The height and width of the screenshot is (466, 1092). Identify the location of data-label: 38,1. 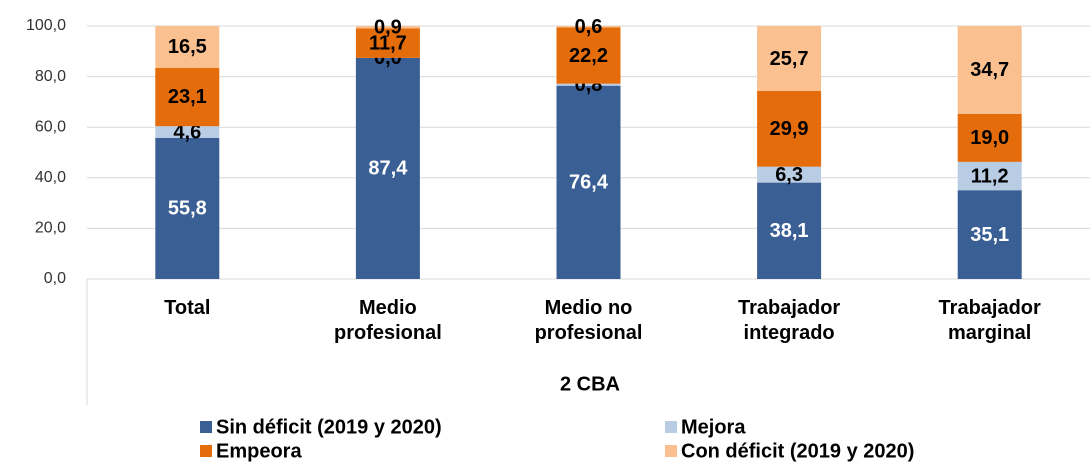
(789, 231).